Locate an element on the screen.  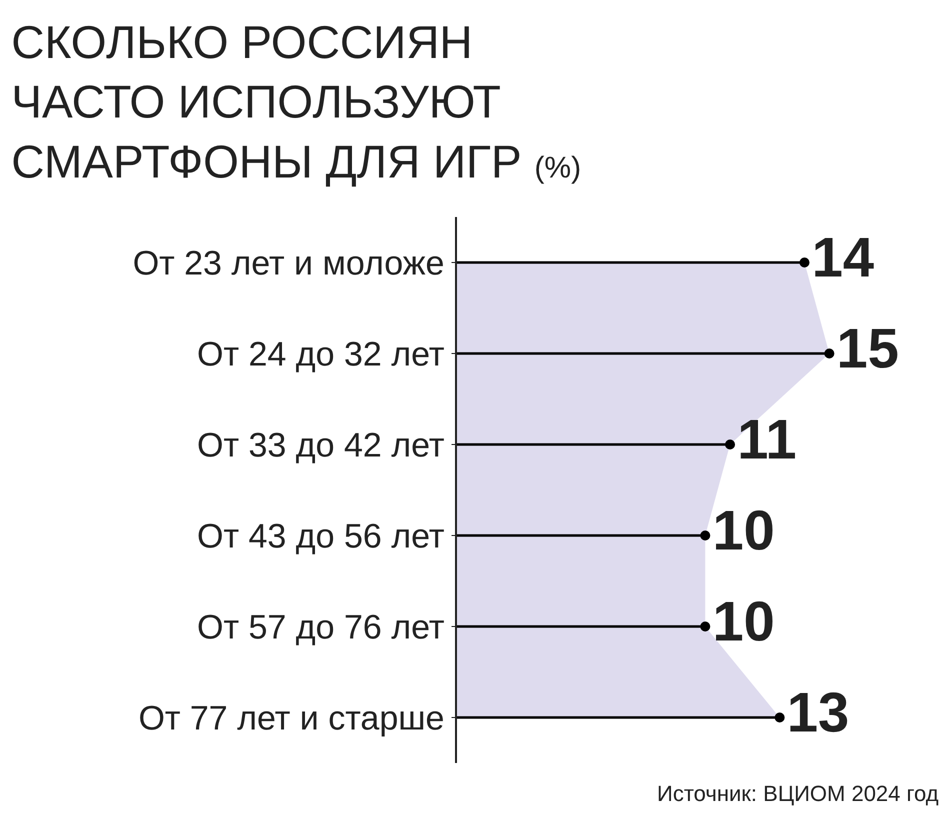
y-tick-label: От 33 до 42 лет is located at coordinates (320, 445).